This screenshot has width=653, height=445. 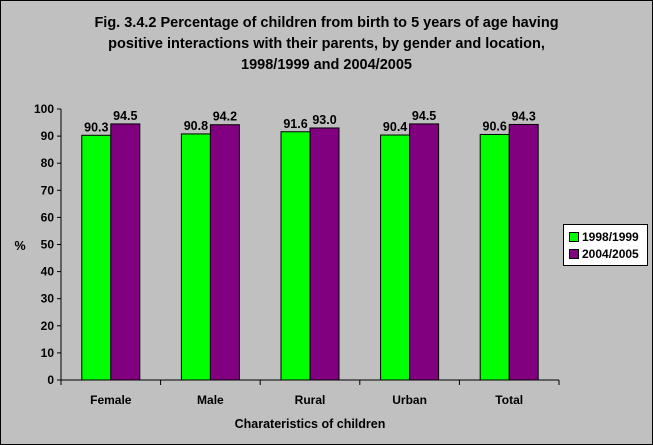 What do you see at coordinates (48, 190) in the screenshot?
I see `y-tick-label: 70` at bounding box center [48, 190].